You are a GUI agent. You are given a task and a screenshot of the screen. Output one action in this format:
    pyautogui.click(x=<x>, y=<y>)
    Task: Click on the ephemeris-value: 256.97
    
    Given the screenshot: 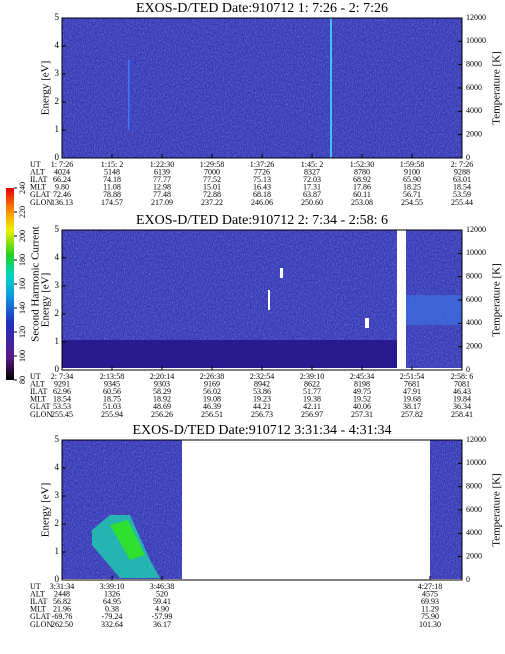 What is the action you would take?
    pyautogui.click(x=312, y=414)
    